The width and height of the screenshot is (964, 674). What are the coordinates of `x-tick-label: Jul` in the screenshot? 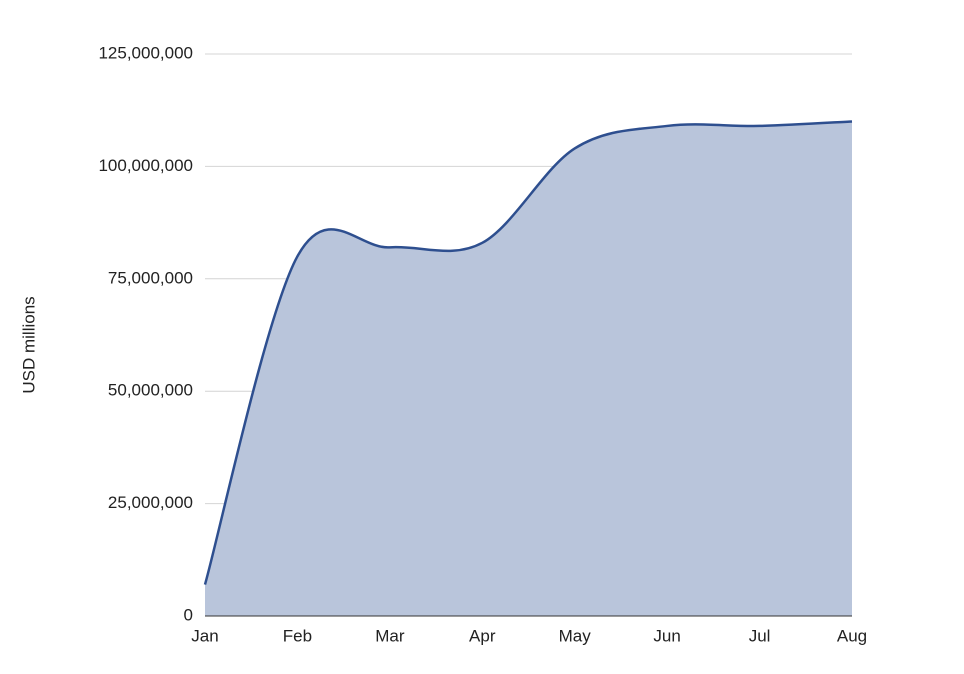 It's located at (760, 635).